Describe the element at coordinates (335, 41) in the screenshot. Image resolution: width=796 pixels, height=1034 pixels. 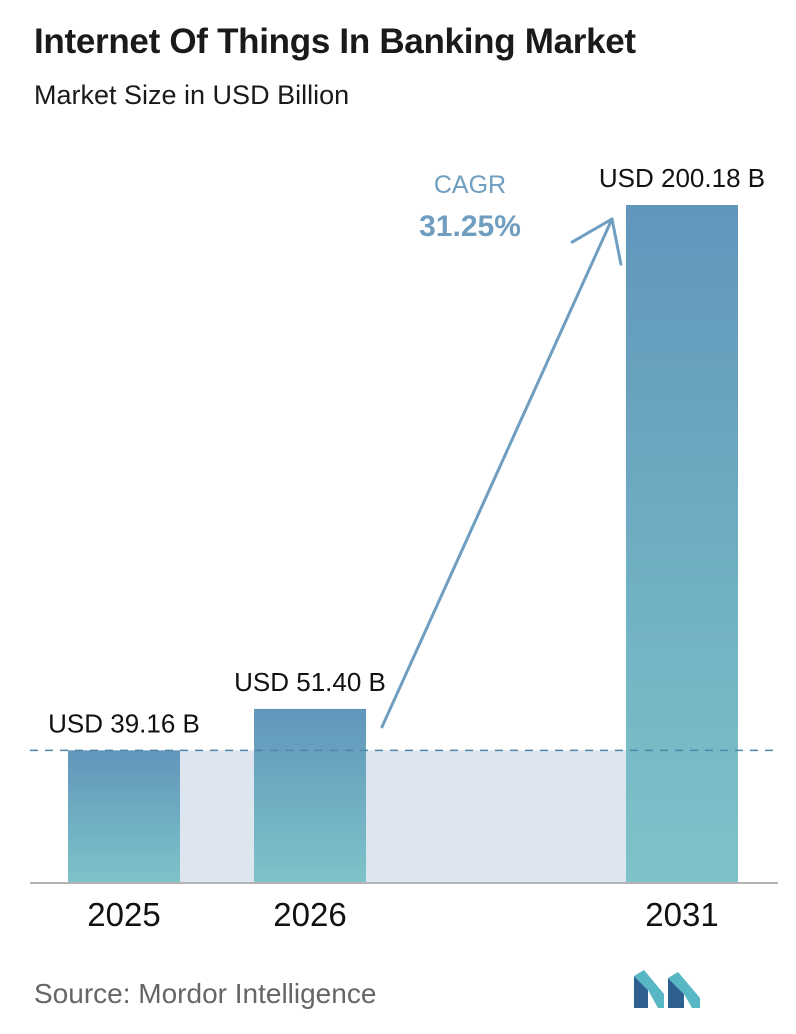
I see `chart-title: Internet Of Things In Banking Market` at that location.